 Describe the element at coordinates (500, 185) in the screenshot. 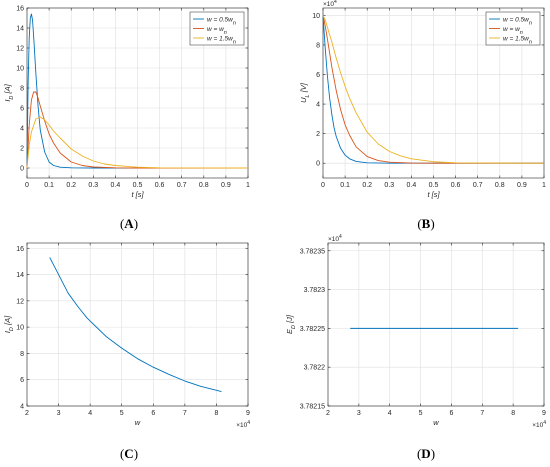

I see `x-tick-label: 0.8` at that location.